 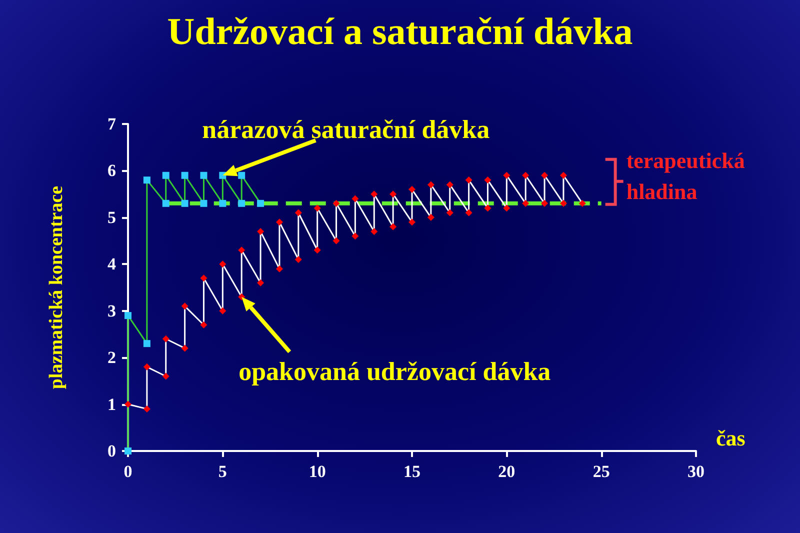 I want to click on y-tick-label: 1, so click(x=112, y=404).